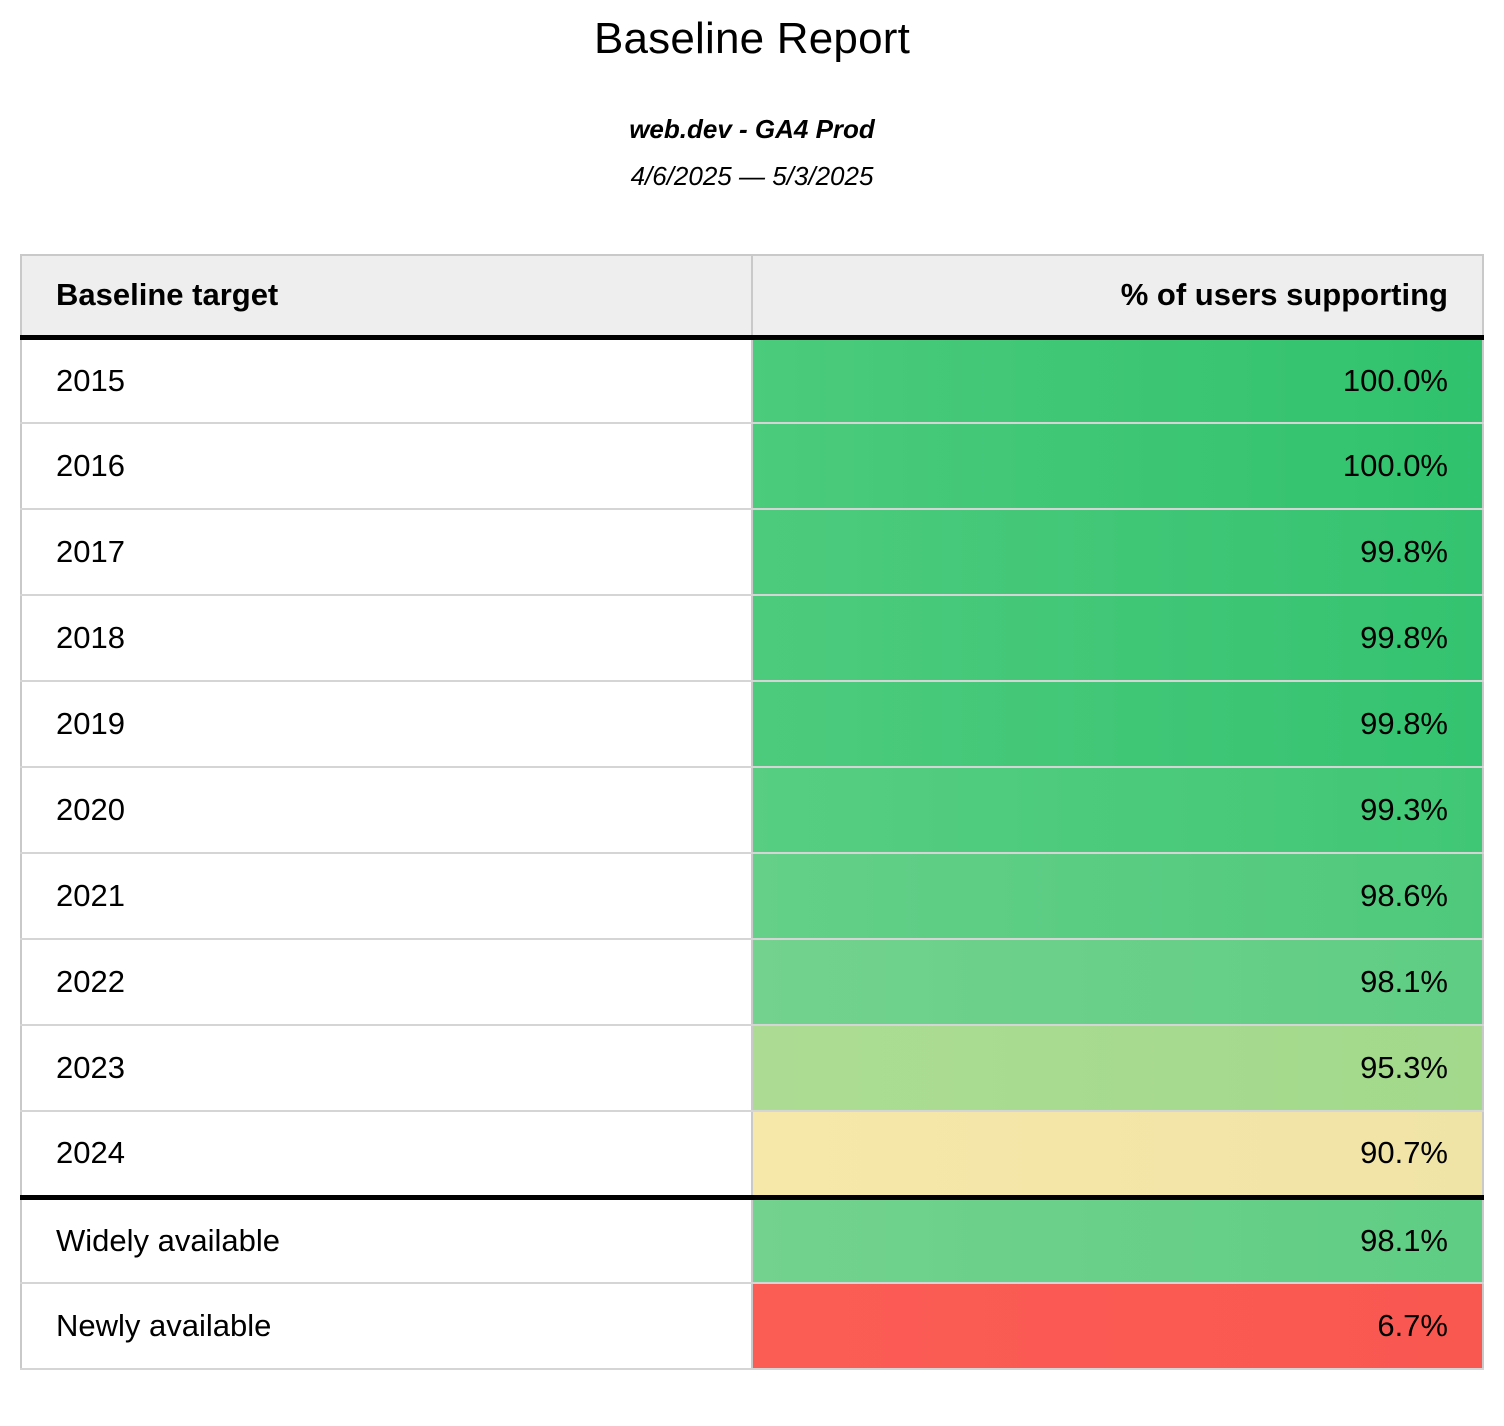 The image size is (1504, 1426). I want to click on table-row: Newly available 6.7%, so click(752, 1326).